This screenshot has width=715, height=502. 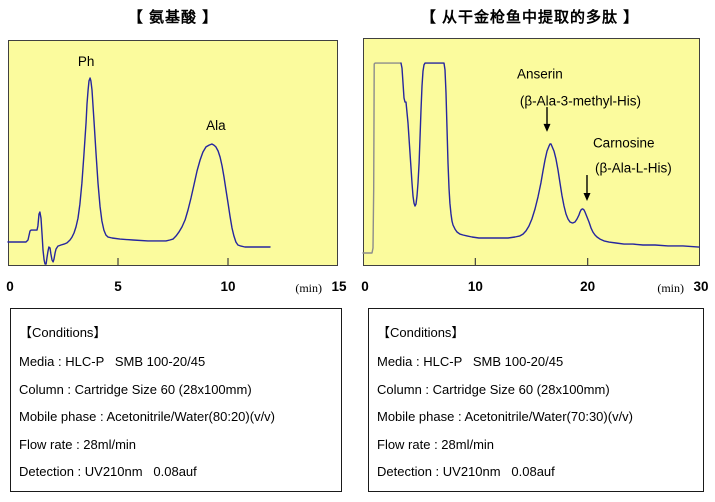 What do you see at coordinates (382, 158) in the screenshot?
I see `clipped-front-curve` at bounding box center [382, 158].